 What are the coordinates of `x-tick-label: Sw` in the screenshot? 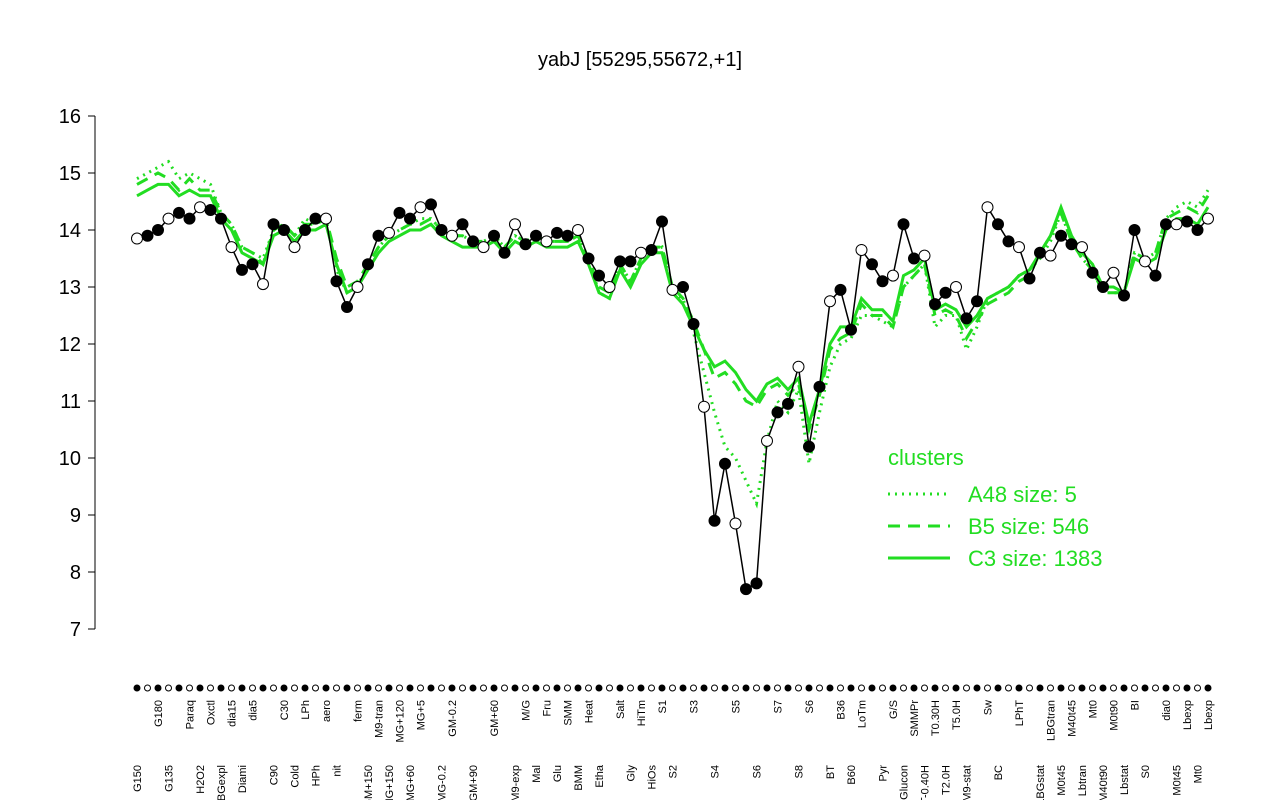 It's located at (989, 707).